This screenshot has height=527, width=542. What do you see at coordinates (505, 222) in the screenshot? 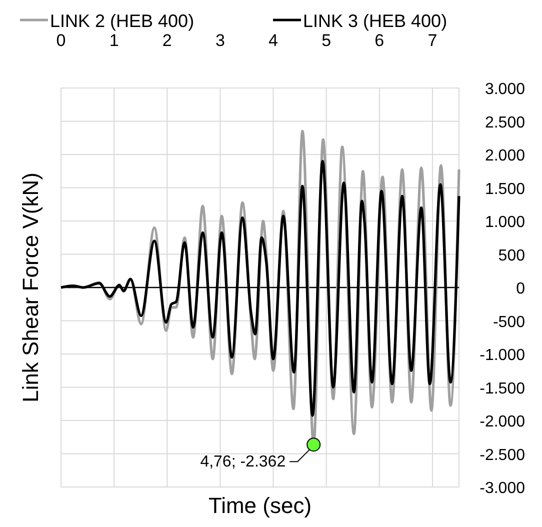
I see `y-tick-label: 1.000` at bounding box center [505, 222].